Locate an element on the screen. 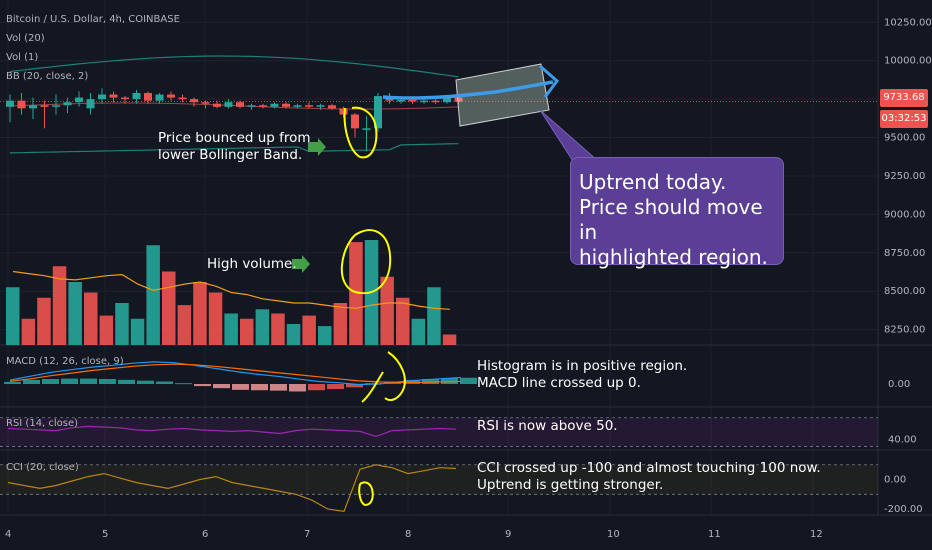 The image size is (932, 550). macd-note-line2: MACD line crossed up 0. is located at coordinates (559, 383).